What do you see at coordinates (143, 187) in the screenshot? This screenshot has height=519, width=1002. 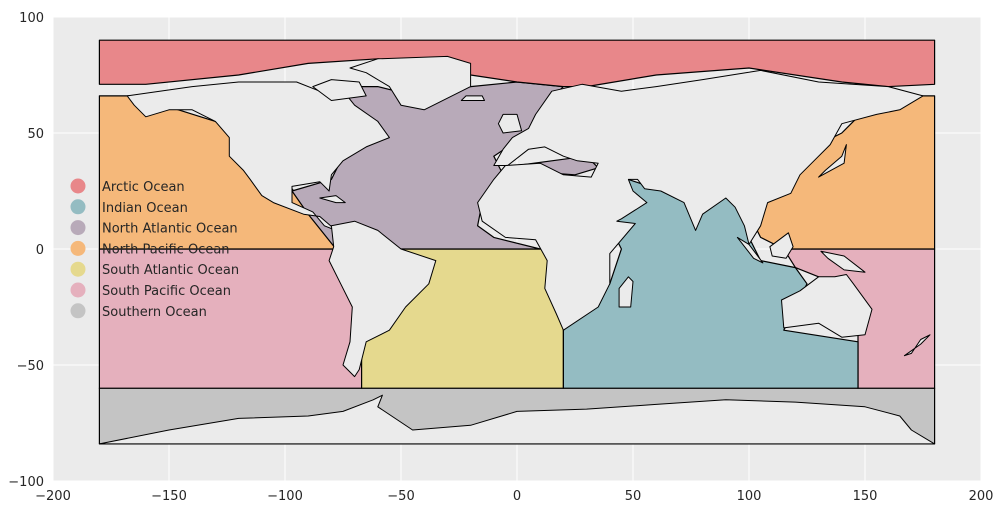 I see `legend-label: Arctic Ocean` at bounding box center [143, 187].